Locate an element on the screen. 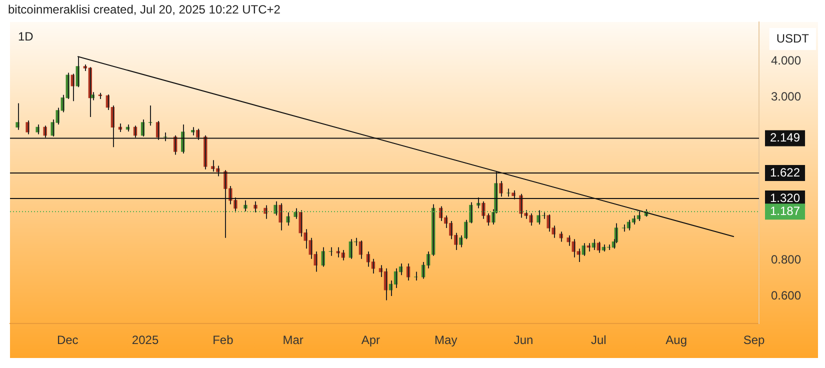 The height and width of the screenshot is (368, 825). x-tick-label: Jun is located at coordinates (524, 340).